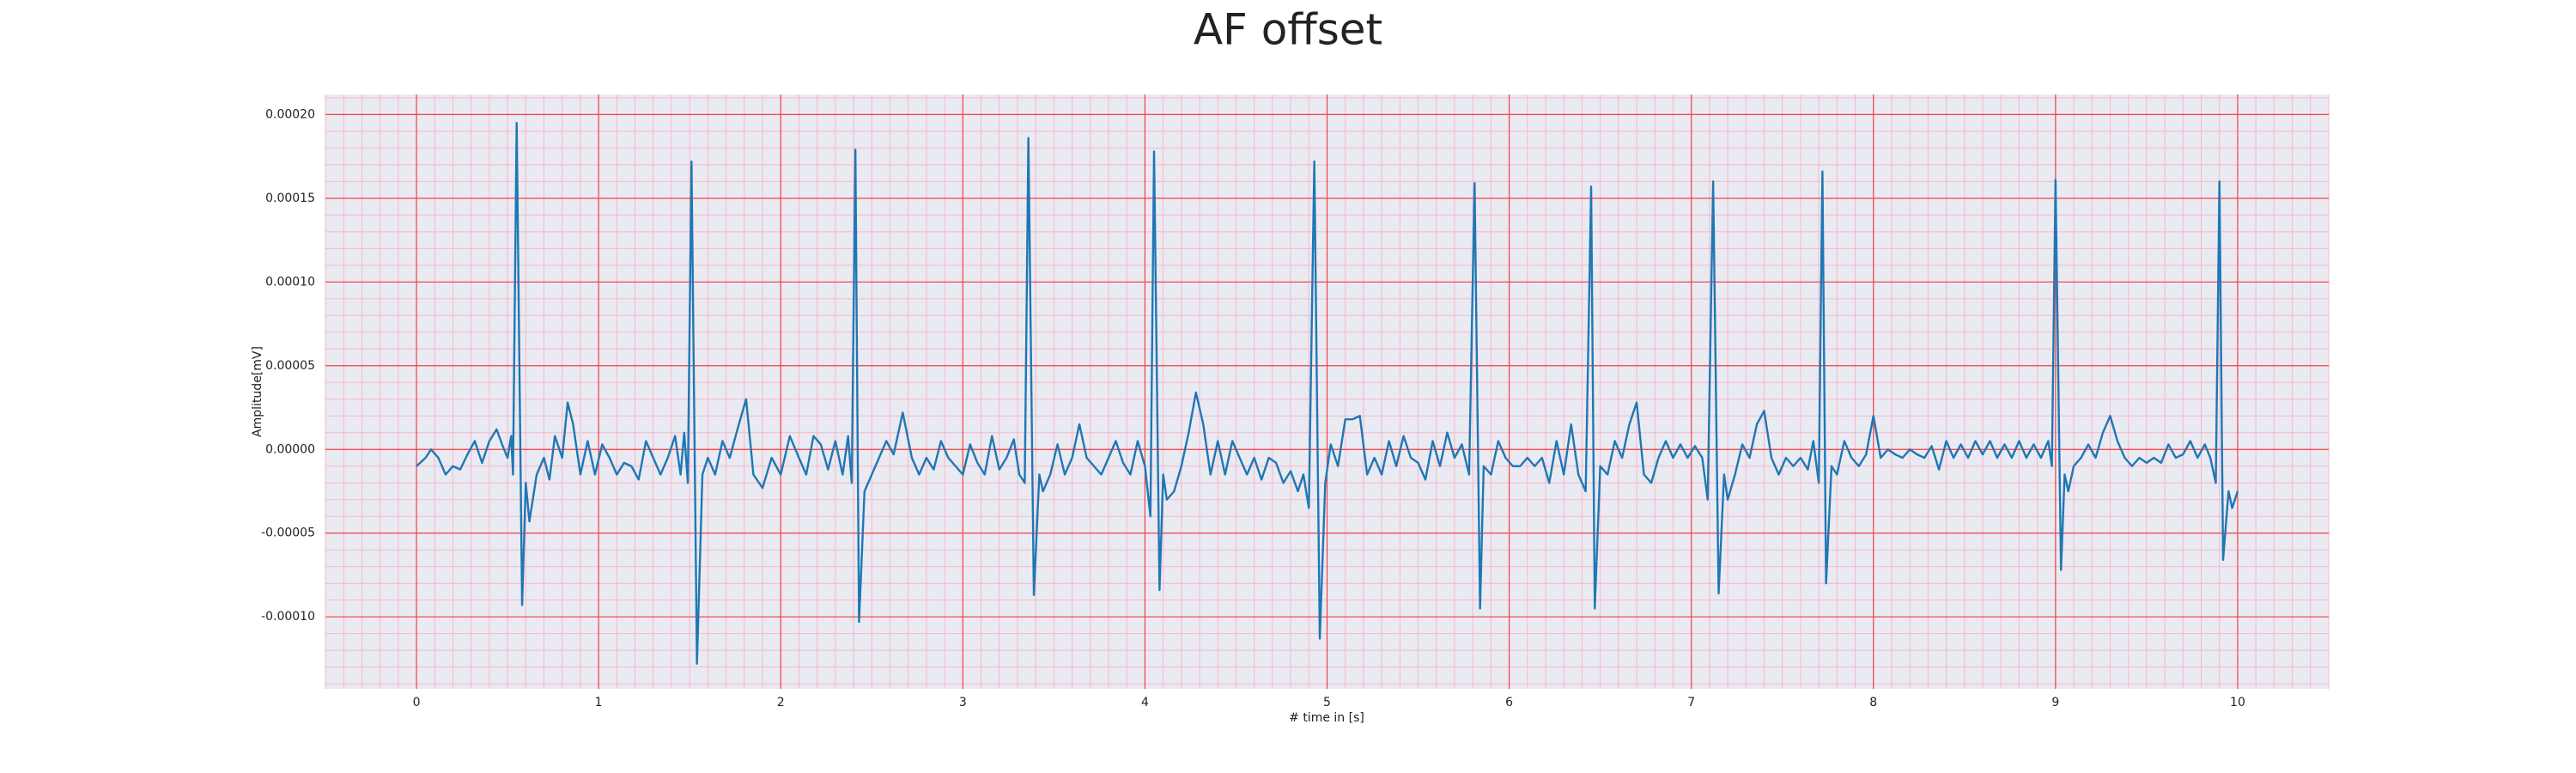 The image size is (2576, 773). I want to click on x-tick-label: 2, so click(781, 702).